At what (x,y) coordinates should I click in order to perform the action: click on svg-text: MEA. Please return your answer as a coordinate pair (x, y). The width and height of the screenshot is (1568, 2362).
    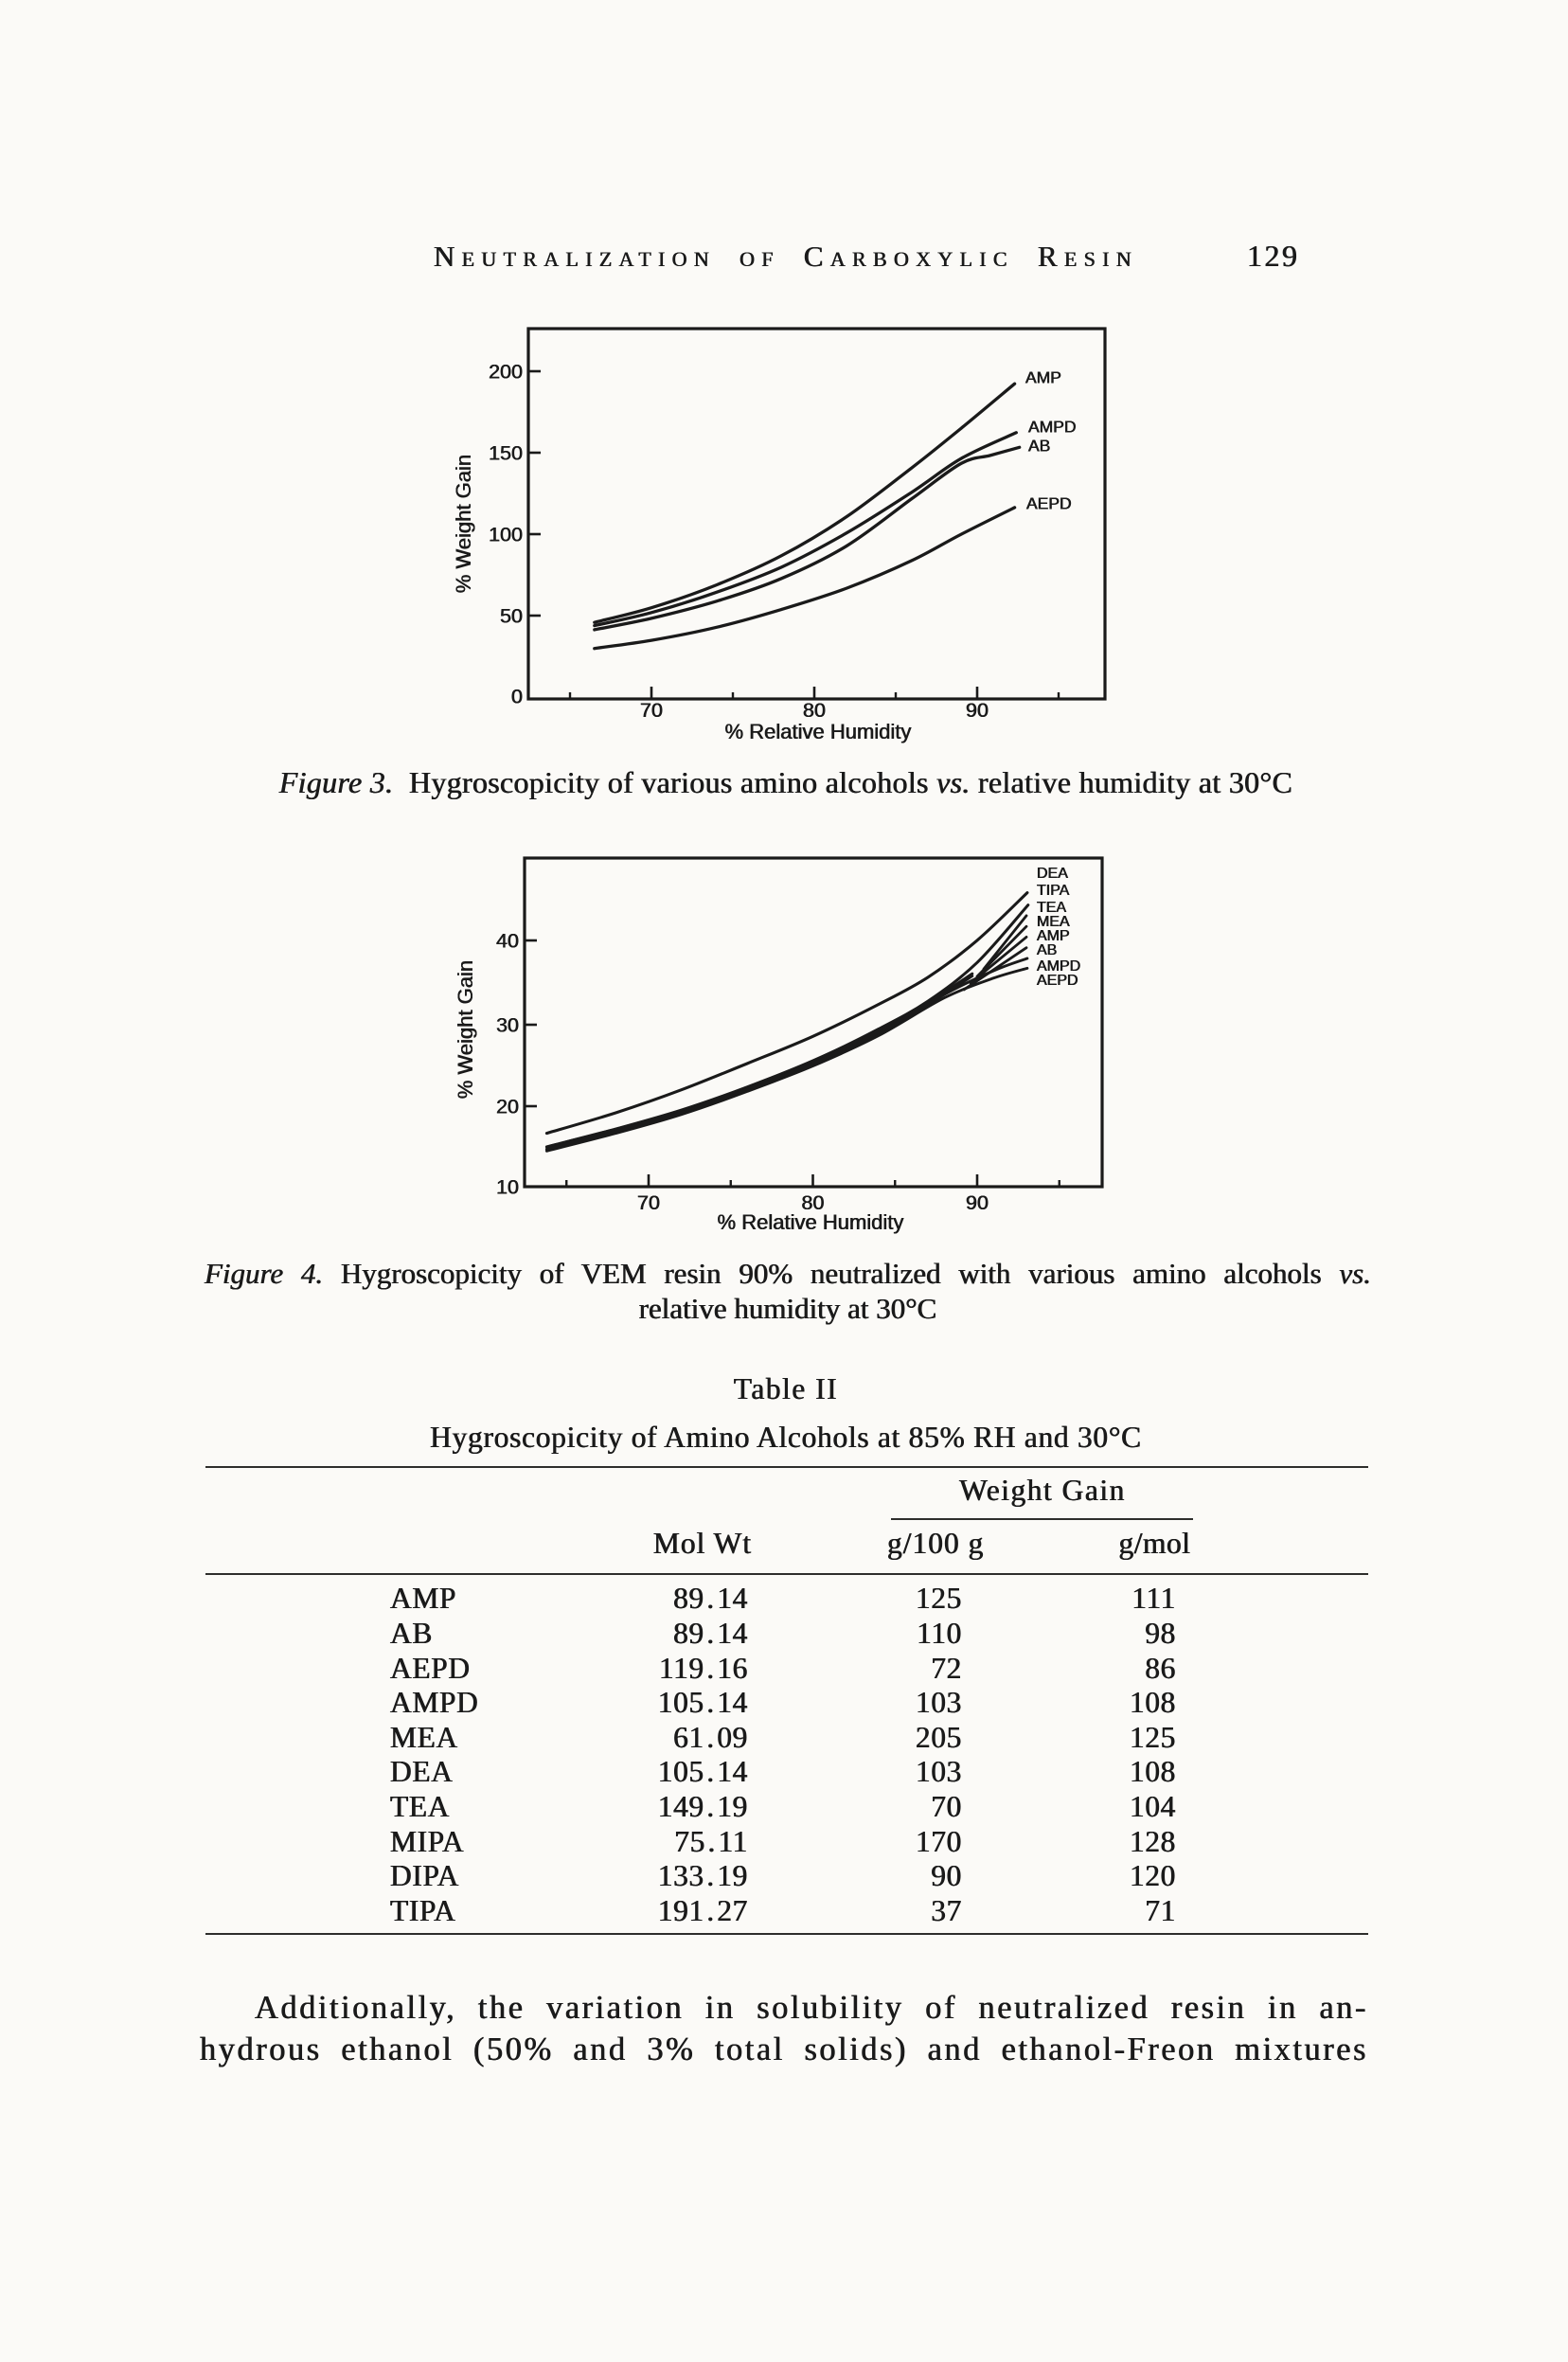
    Looking at the image, I should click on (1053, 922).